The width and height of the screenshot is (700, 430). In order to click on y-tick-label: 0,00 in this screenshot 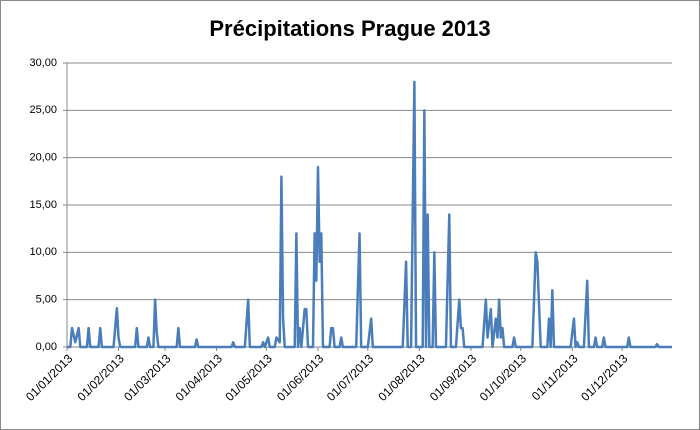, I will do `click(46, 347)`.